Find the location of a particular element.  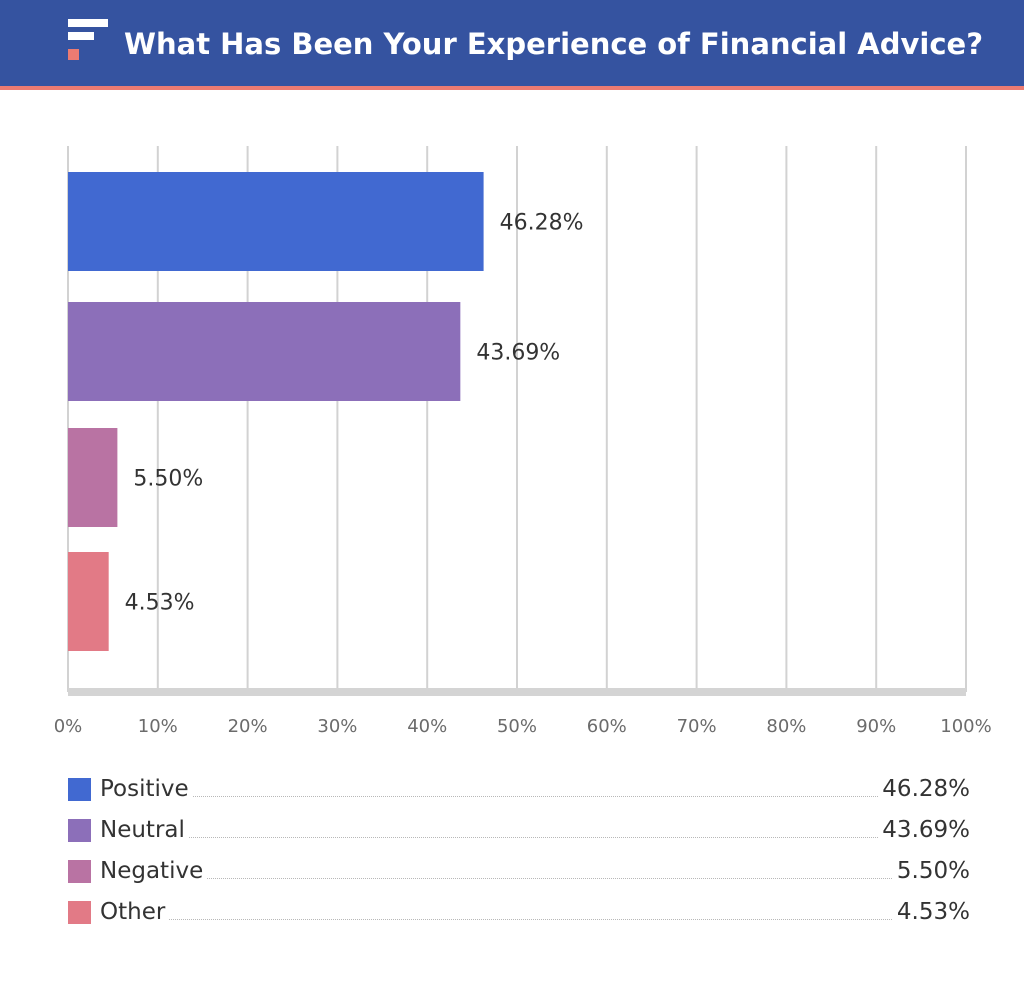

data-label-negative: 5.50% is located at coordinates (168, 479).